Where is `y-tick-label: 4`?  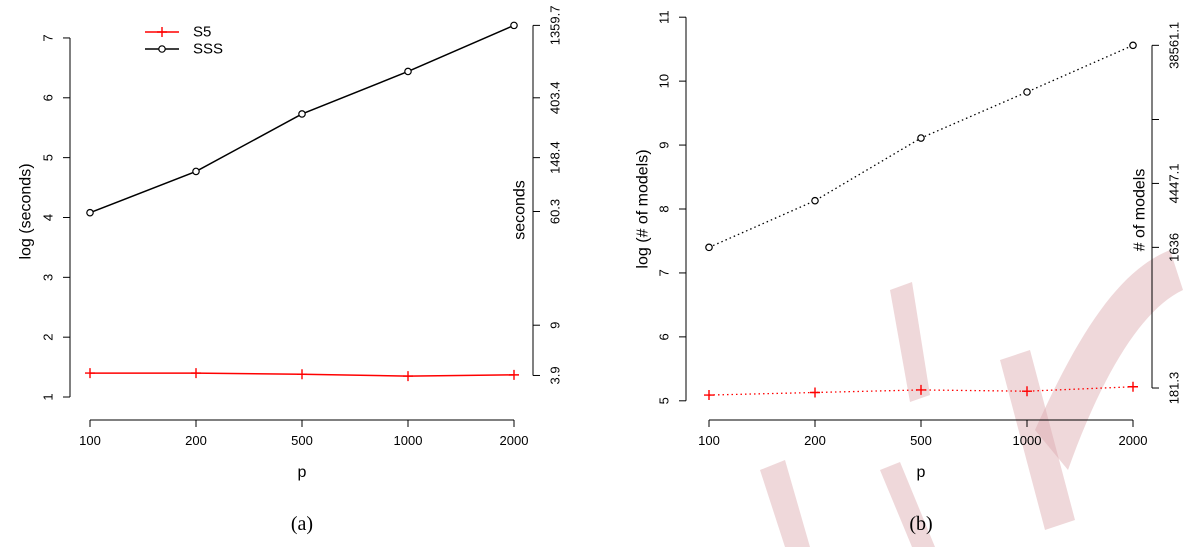
y-tick-label: 4 is located at coordinates (48, 217).